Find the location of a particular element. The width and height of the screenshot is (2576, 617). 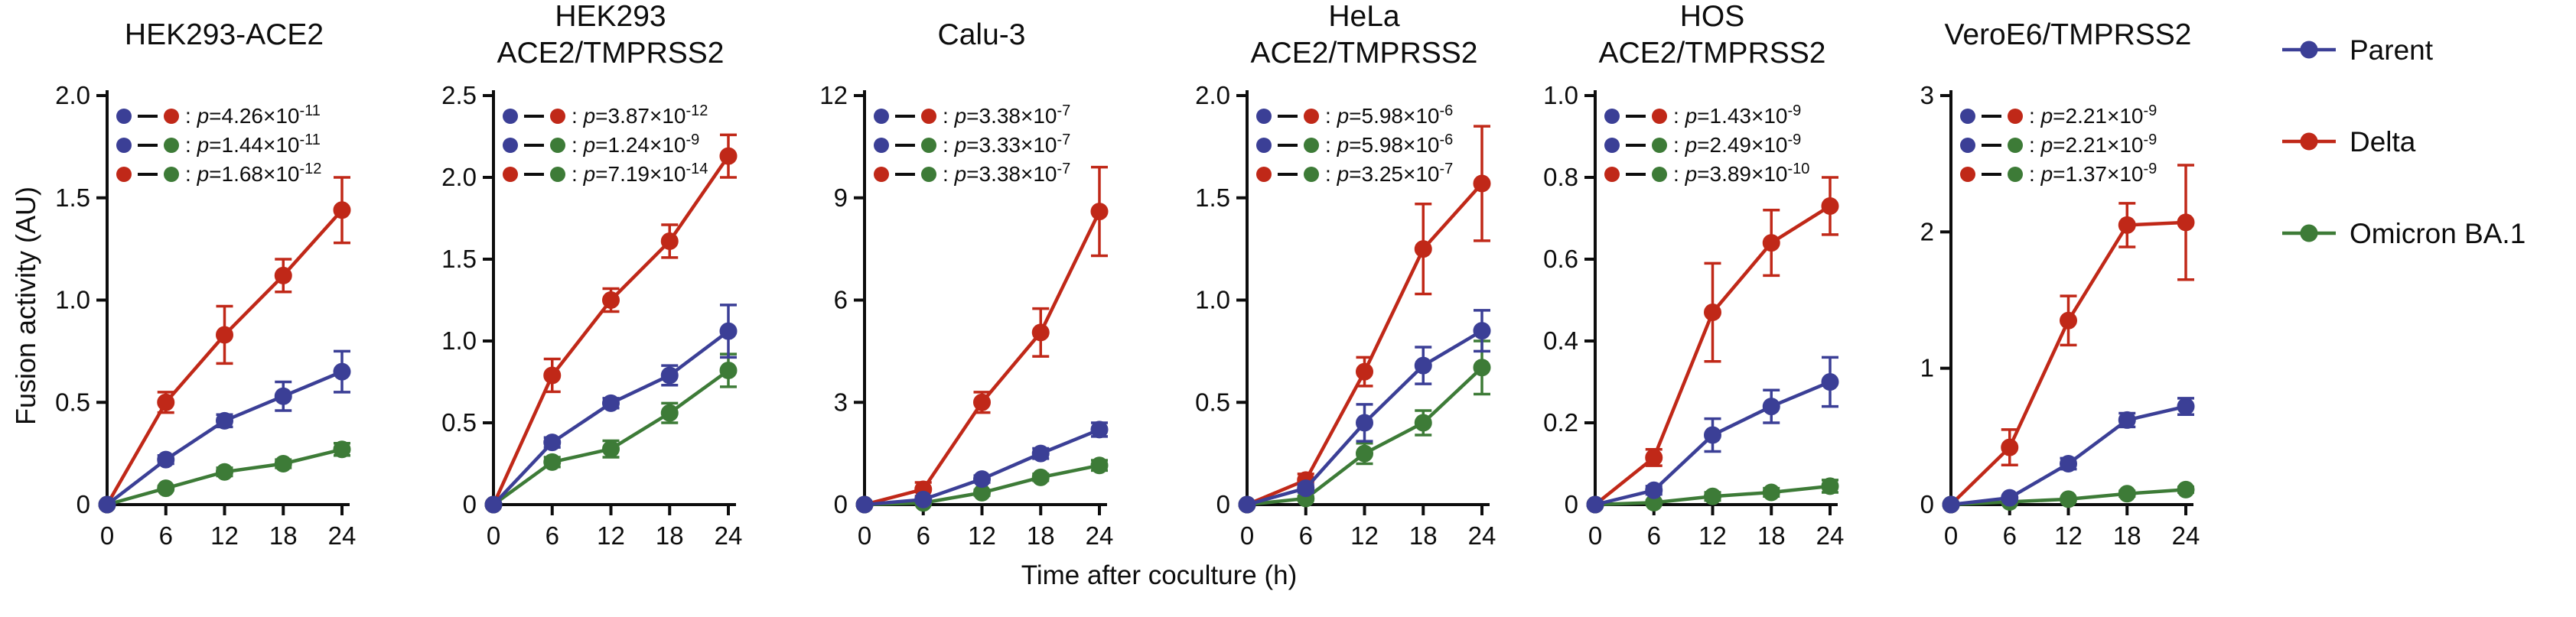

y-tick-label: 1.5 is located at coordinates (459, 259).